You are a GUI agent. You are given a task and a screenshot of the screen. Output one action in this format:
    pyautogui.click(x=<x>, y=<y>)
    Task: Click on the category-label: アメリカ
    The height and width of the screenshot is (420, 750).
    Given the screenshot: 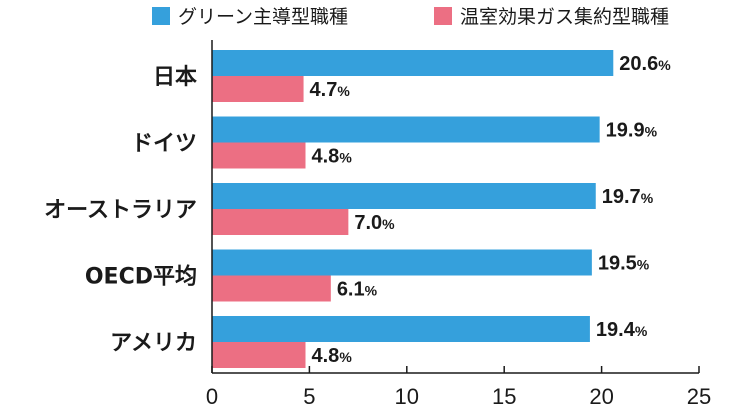 What is the action you would take?
    pyautogui.click(x=153, y=343)
    